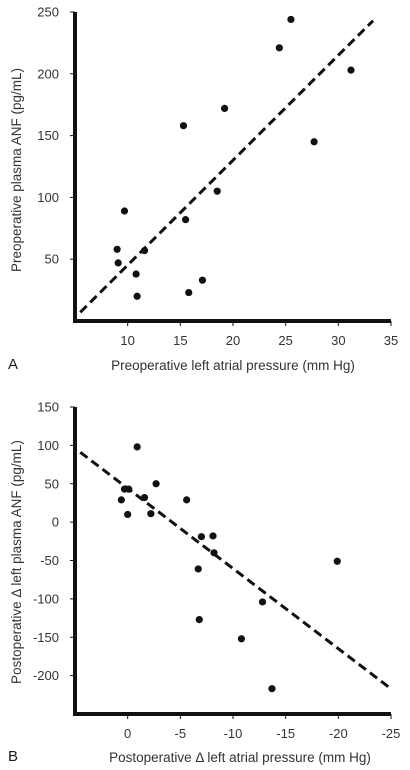 The image size is (410, 770). I want to click on panel-a-label: A, so click(13, 364).